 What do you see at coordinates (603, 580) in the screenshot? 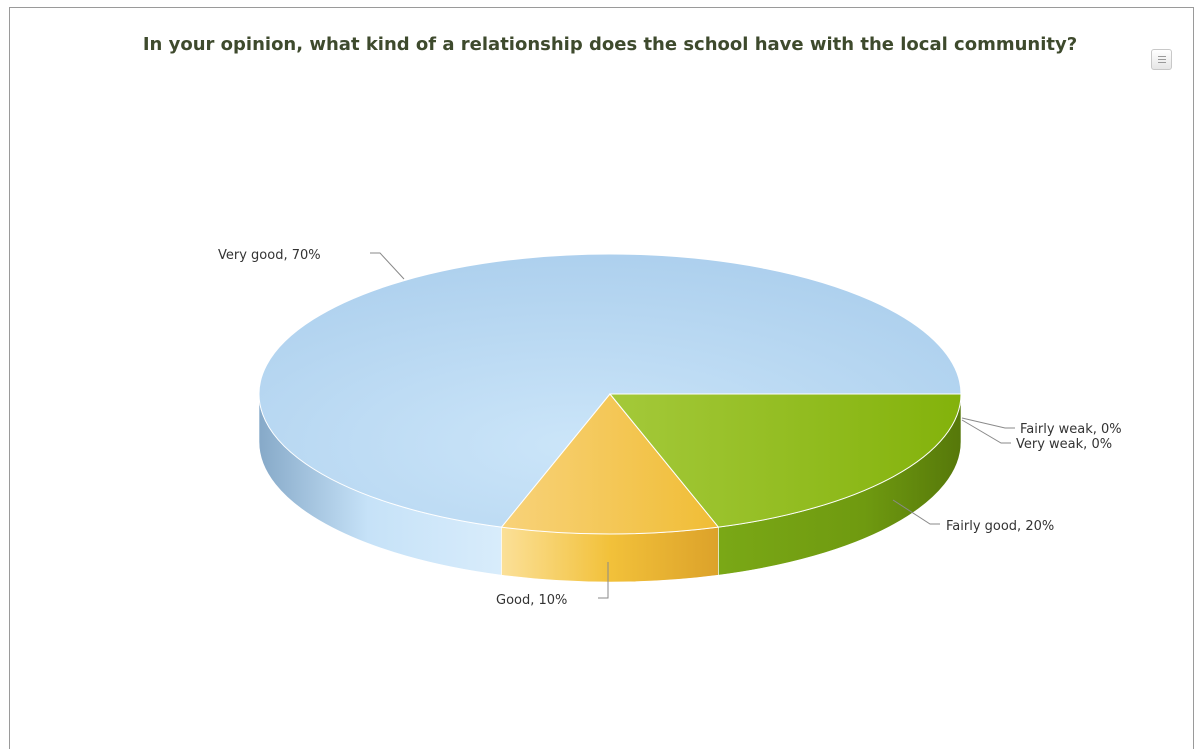
I see `label-connector-good` at bounding box center [603, 580].